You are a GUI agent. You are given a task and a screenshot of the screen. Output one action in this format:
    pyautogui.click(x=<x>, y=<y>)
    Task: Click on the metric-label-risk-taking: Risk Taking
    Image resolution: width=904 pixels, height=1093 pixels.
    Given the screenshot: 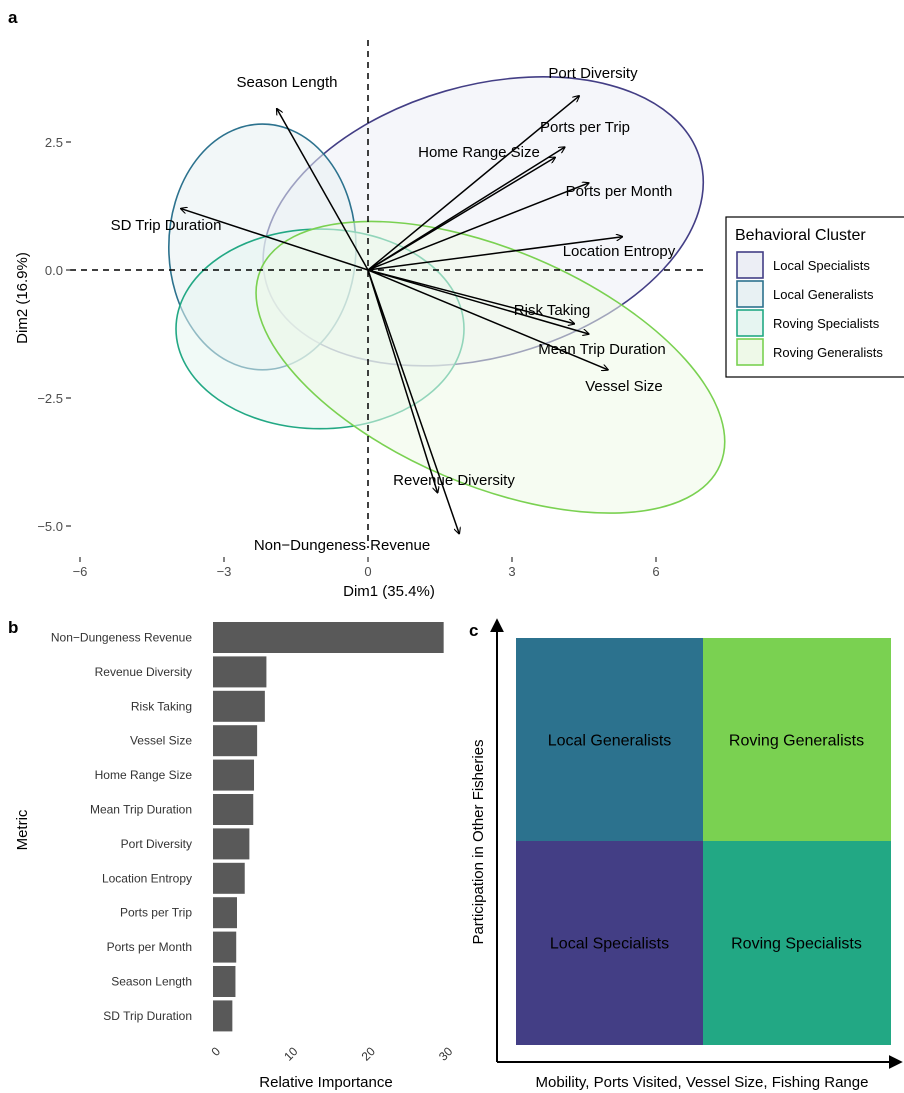 What is the action you would take?
    pyautogui.click(x=161, y=706)
    